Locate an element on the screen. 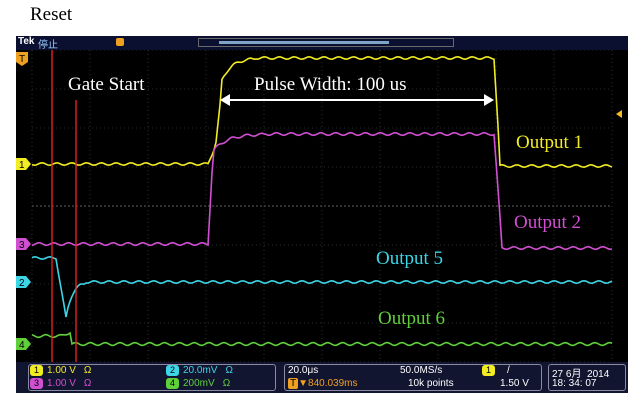 This screenshot has width=644, height=395. scope-top-bar: Tek 停止 is located at coordinates (322, 43).